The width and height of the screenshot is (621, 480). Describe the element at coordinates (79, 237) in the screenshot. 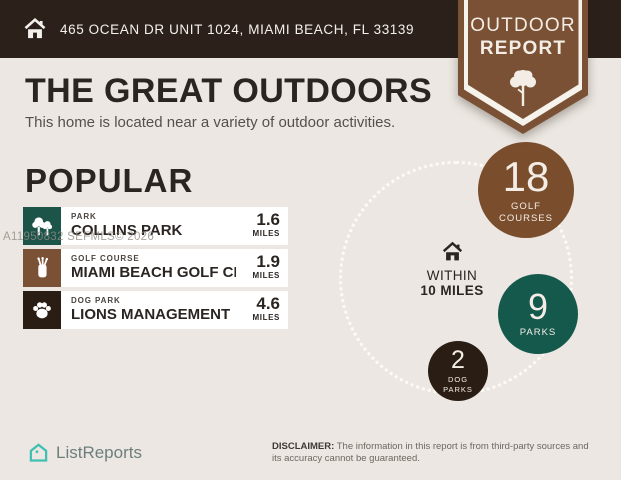

I see `mls-watermark: A11950832 SEFMLS© 2026` at that location.